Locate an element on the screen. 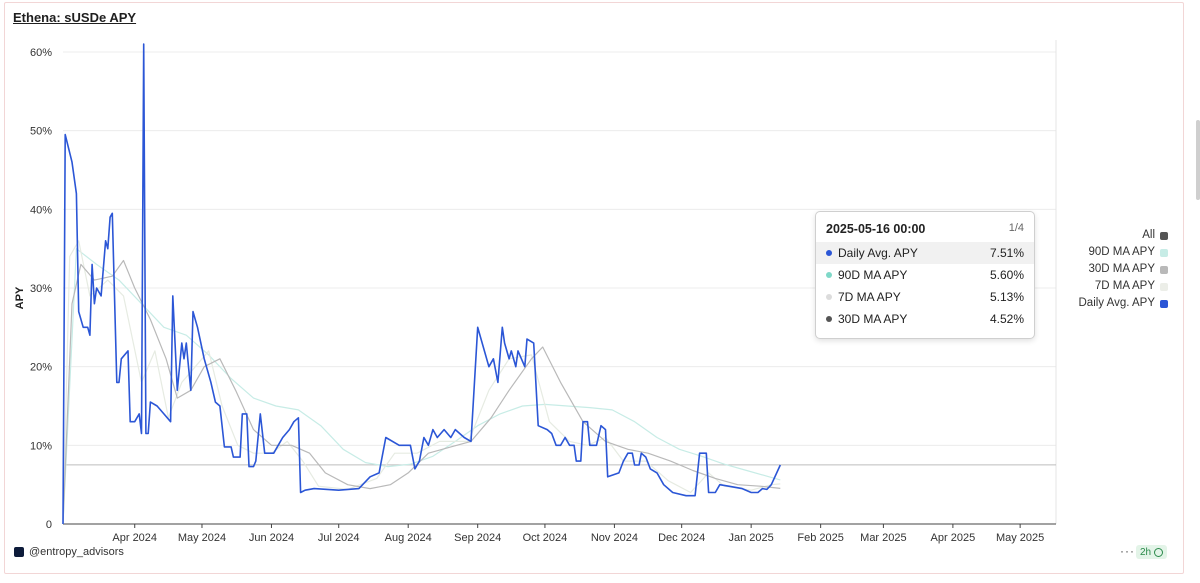 The image size is (1200, 583). y-tick-label: 30% is located at coordinates (41, 289).